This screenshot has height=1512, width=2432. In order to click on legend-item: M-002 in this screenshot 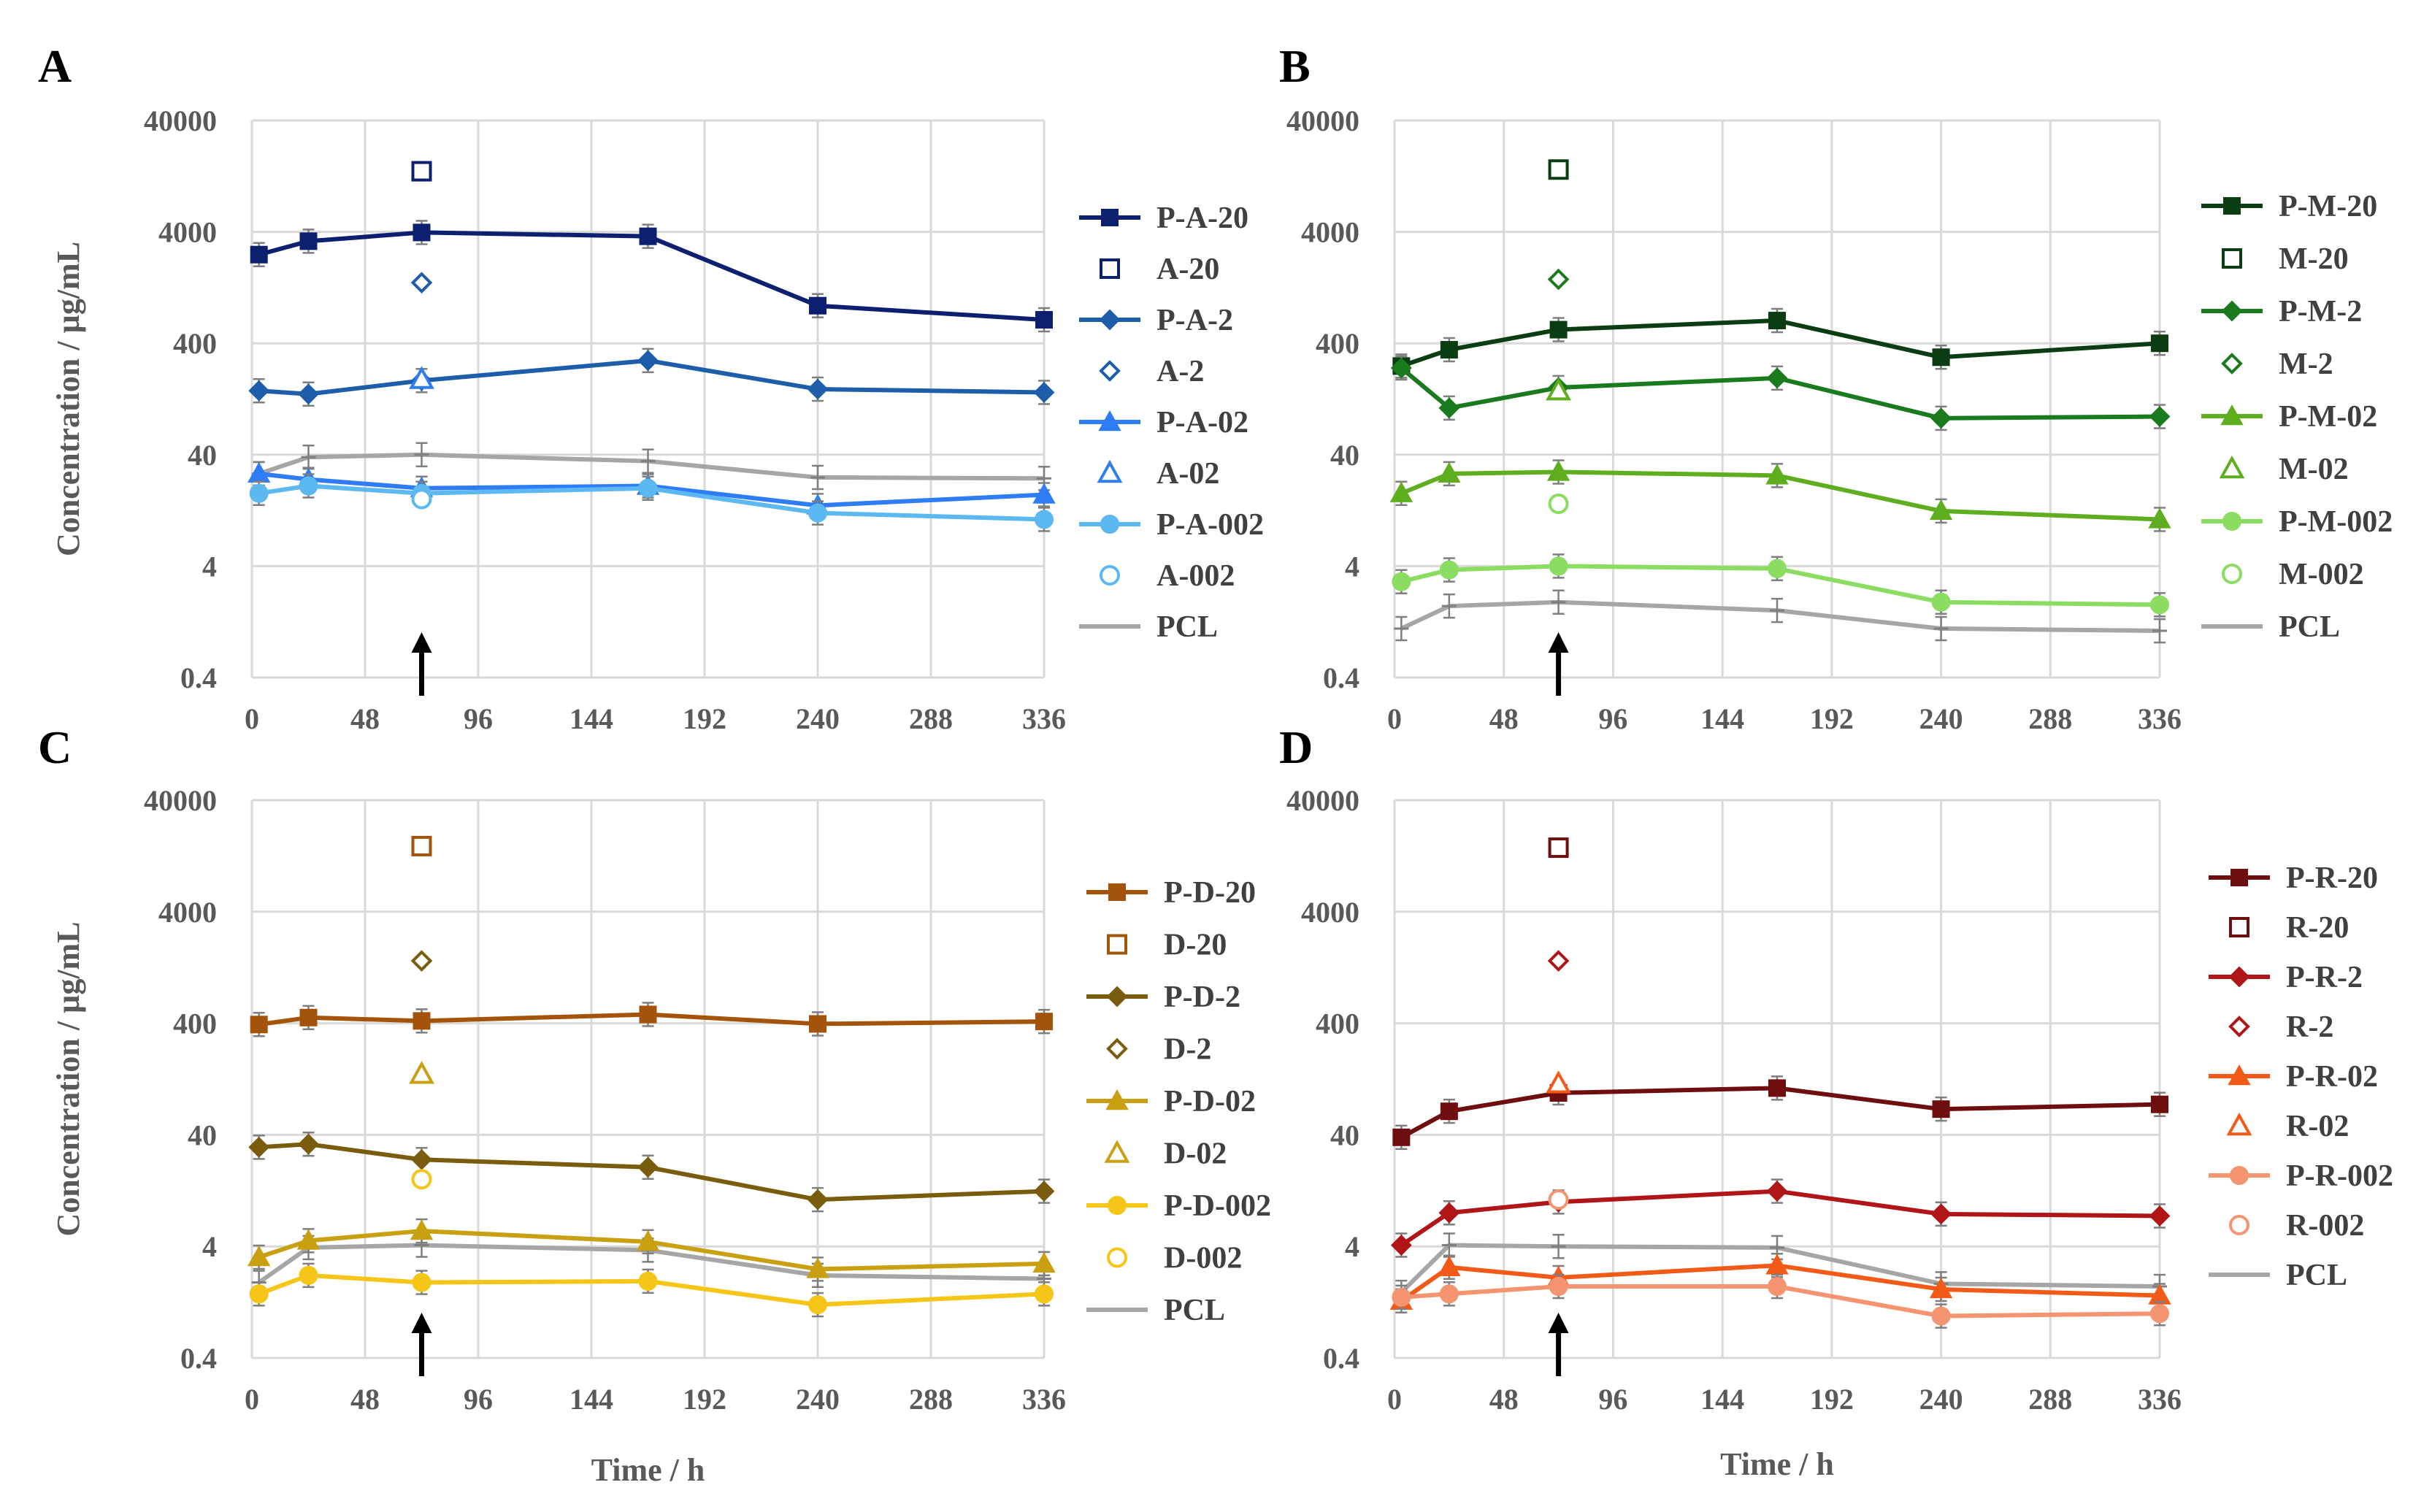, I will do `click(2293, 574)`.